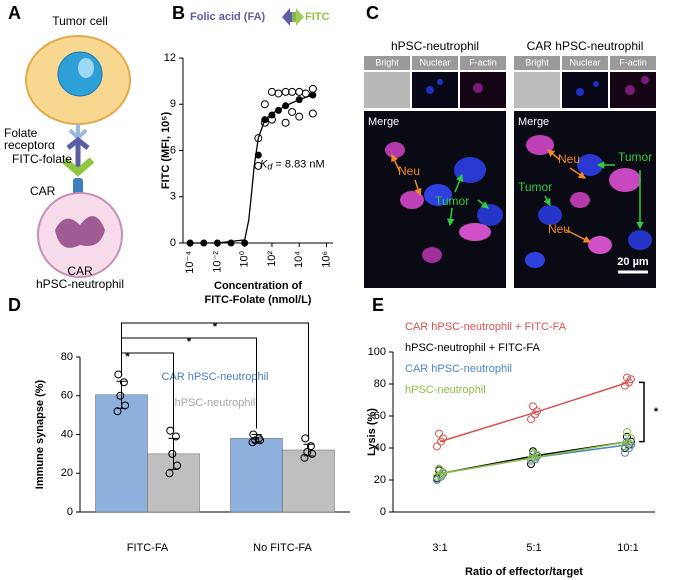 This screenshot has height=580, width=696. What do you see at coordinates (372, 432) in the screenshot?
I see `y-axis-label: Lysis (%)` at bounding box center [372, 432].